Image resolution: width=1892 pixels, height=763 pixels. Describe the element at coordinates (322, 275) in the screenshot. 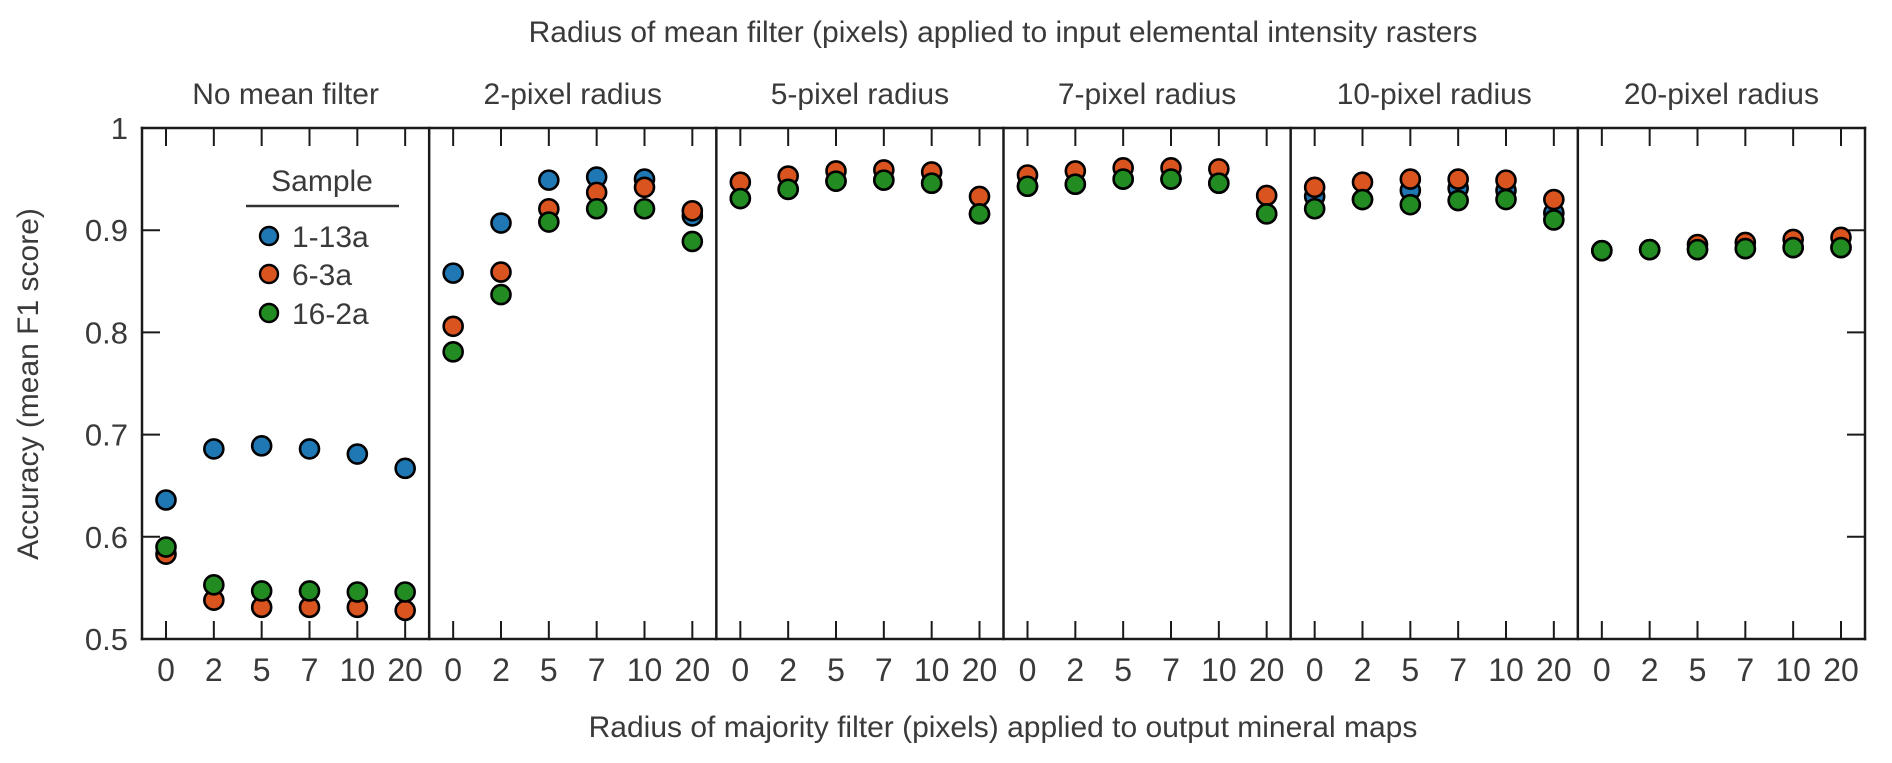

I see `legend-label-6-3a: 6-3a` at that location.